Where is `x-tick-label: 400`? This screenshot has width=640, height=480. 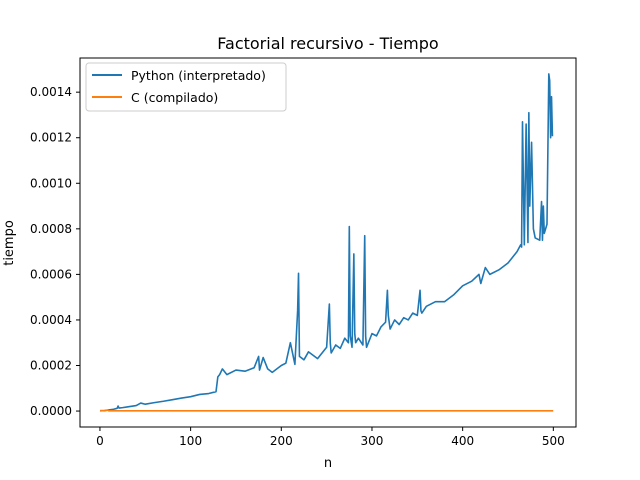 x-tick-label: 400 is located at coordinates (462, 441).